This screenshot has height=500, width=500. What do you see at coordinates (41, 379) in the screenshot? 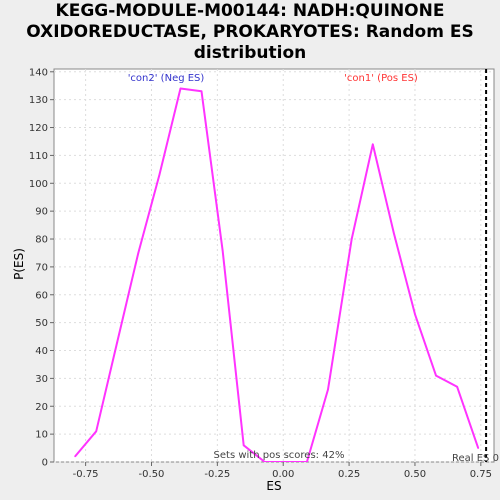
I see `y-tick-label: 30` at bounding box center [41, 379].